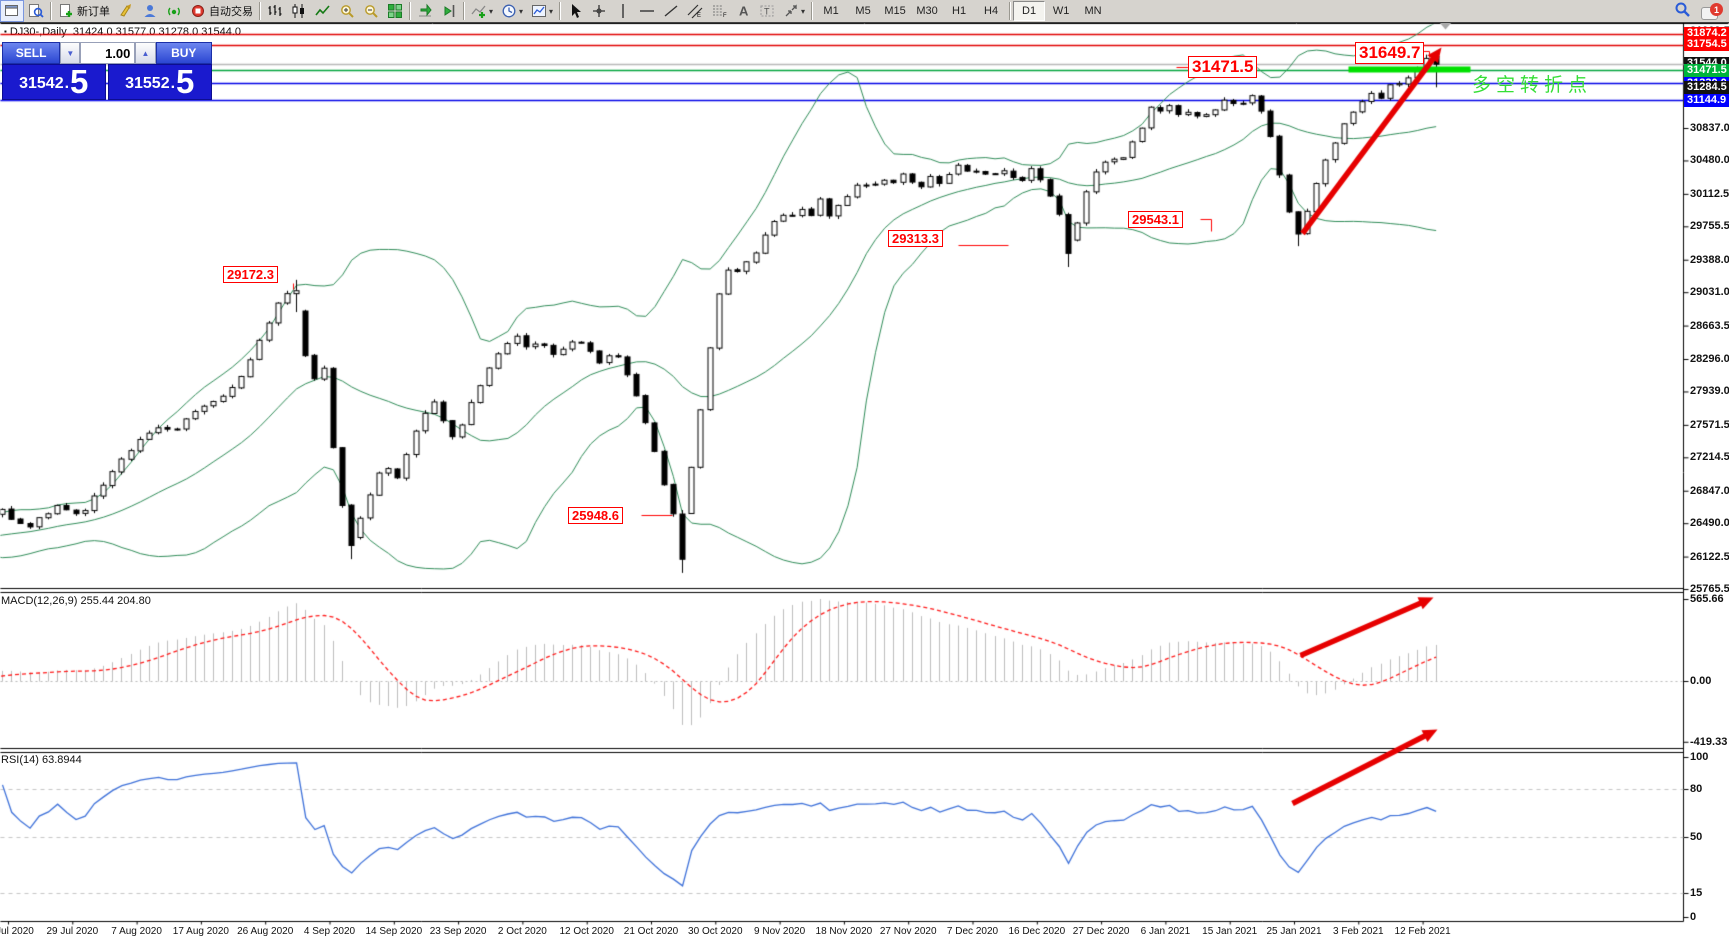 The image size is (1729, 940). Describe the element at coordinates (250, 274) in the screenshot. I see `price-annotation-29172.3: 29172.3` at that location.